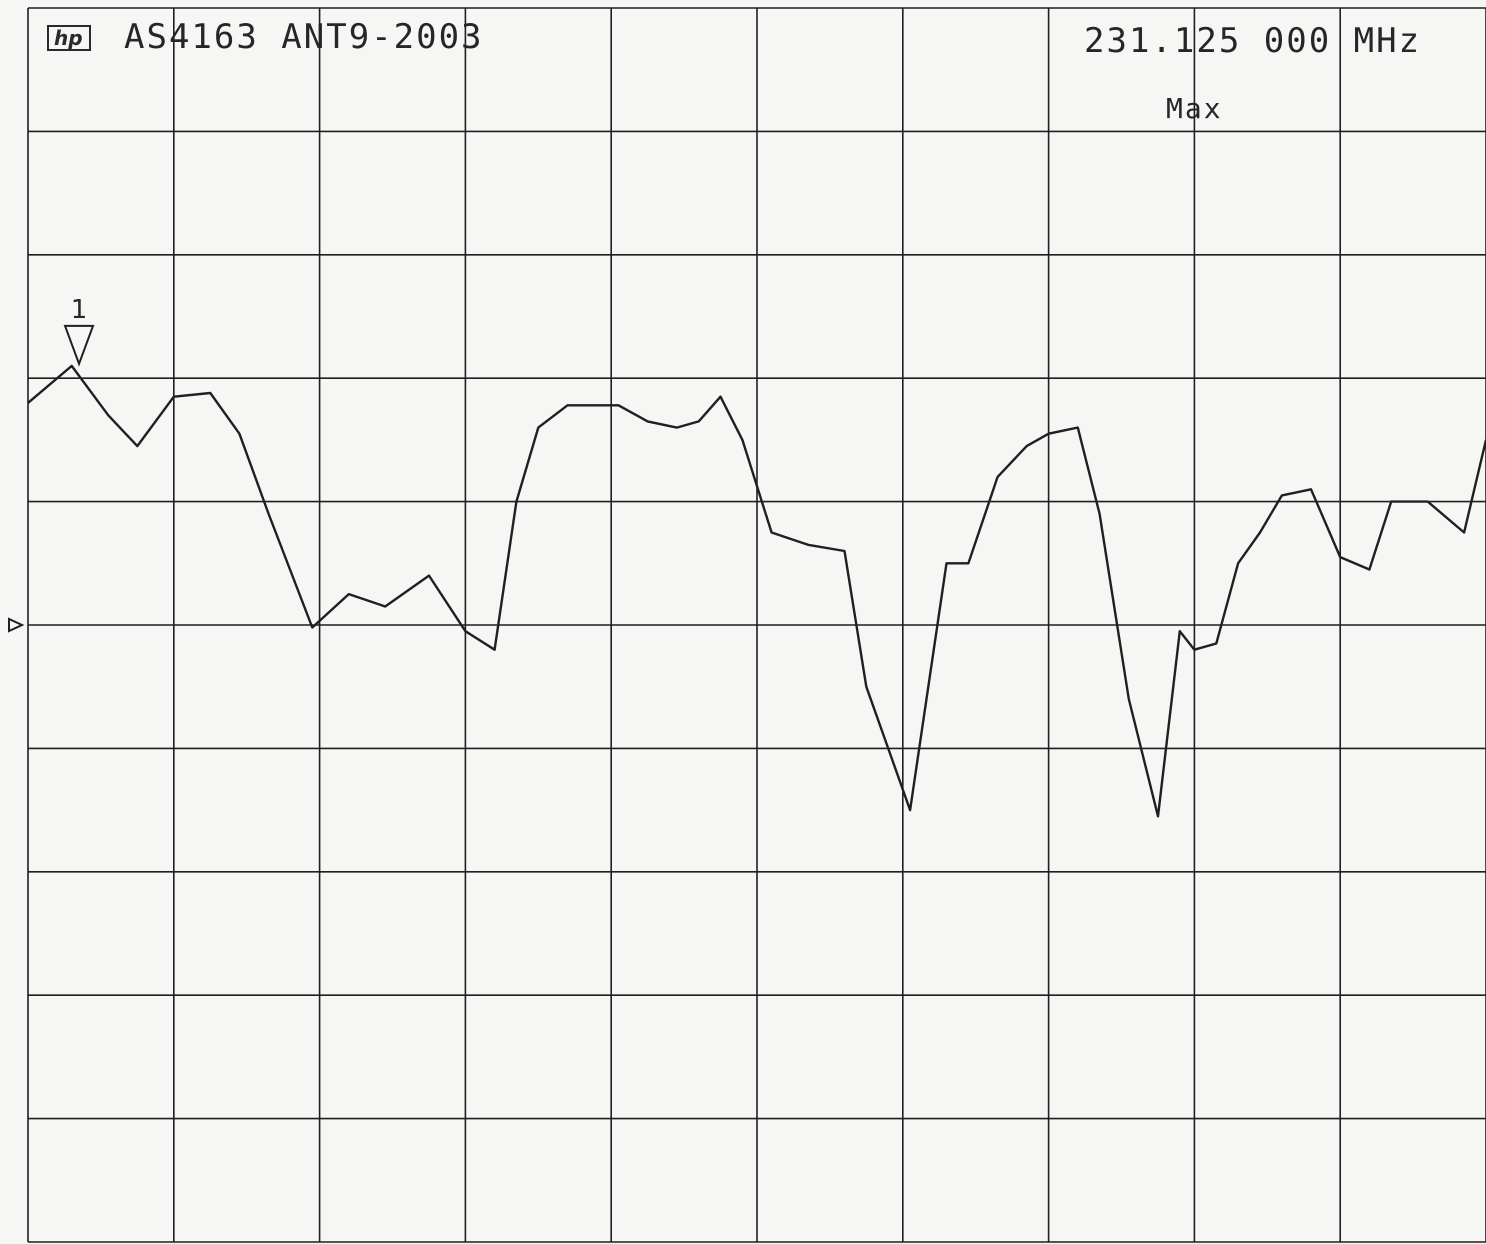 Image resolution: width=1486 pixels, height=1244 pixels. What do you see at coordinates (79, 310) in the screenshot?
I see `marker-number: 1` at bounding box center [79, 310].